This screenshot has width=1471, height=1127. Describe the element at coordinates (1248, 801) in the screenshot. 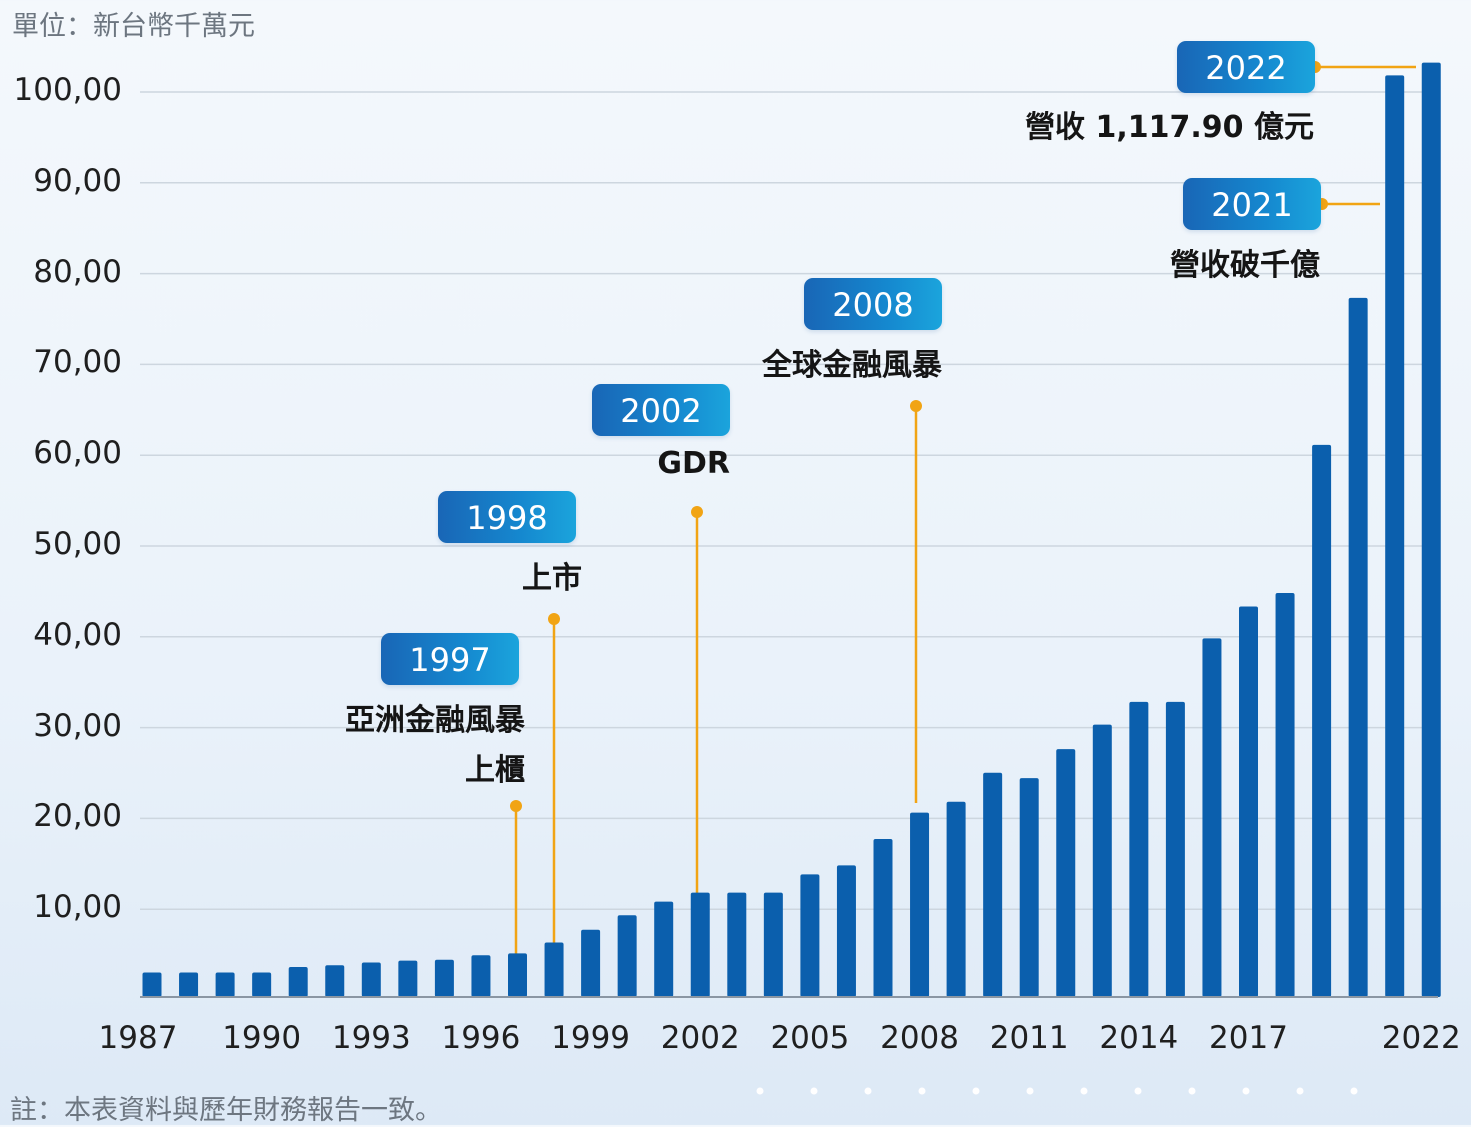

I see `bar-2017` at that location.